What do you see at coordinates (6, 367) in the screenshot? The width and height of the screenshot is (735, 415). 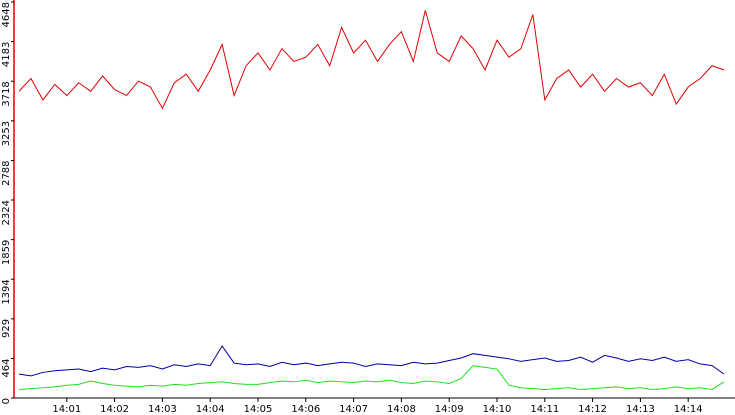 I see `y-tick-label: 464` at bounding box center [6, 367].